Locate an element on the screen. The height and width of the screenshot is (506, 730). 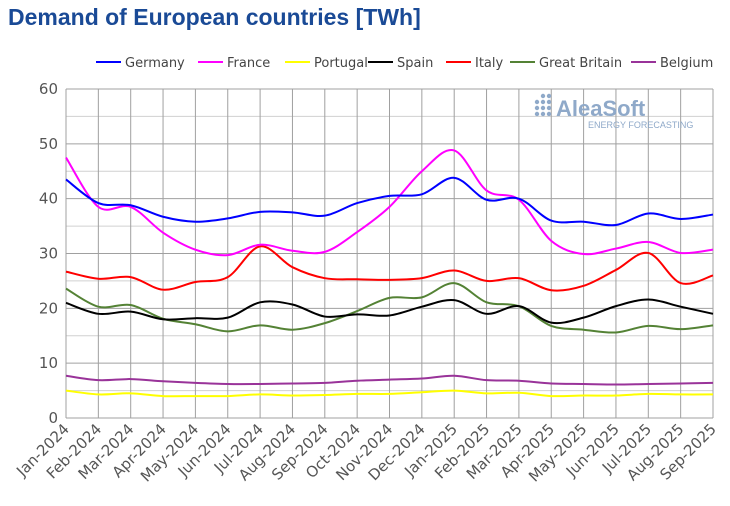
series-line-germany is located at coordinates (389, 201).